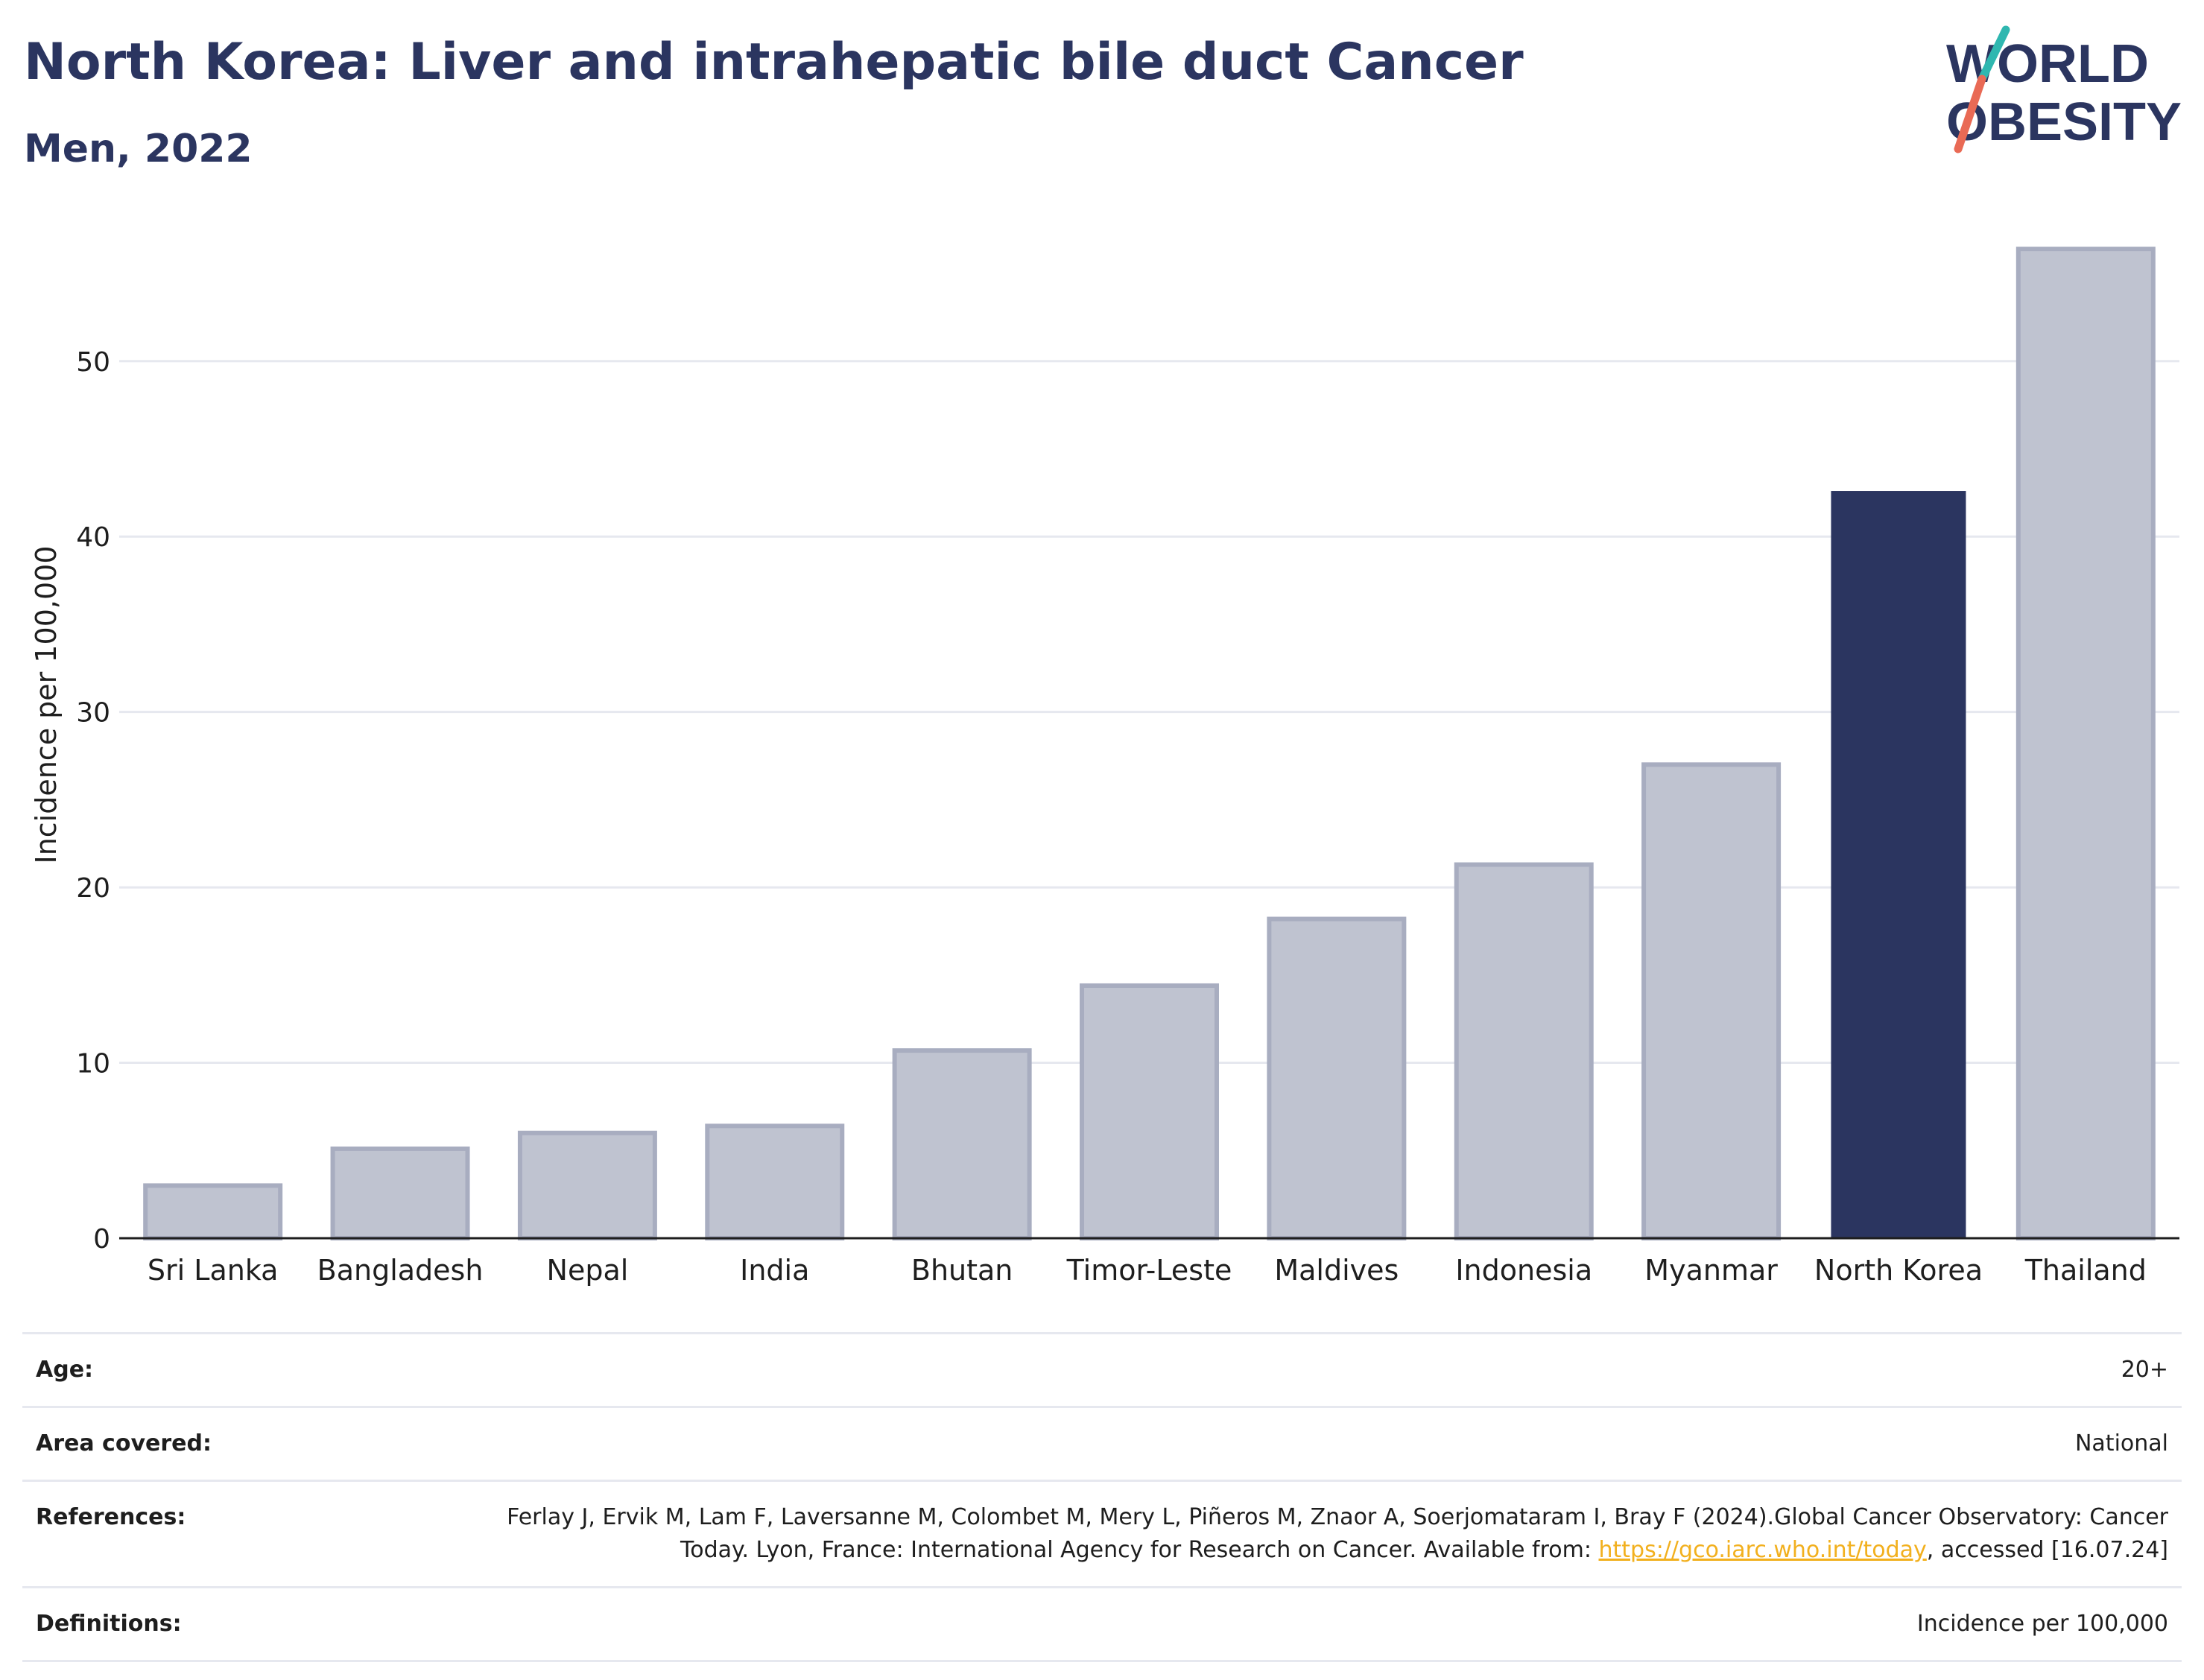 Image resolution: width=2204 pixels, height=1680 pixels. Describe the element at coordinates (1524, 1051) in the screenshot. I see `bar-indonesia` at that location.